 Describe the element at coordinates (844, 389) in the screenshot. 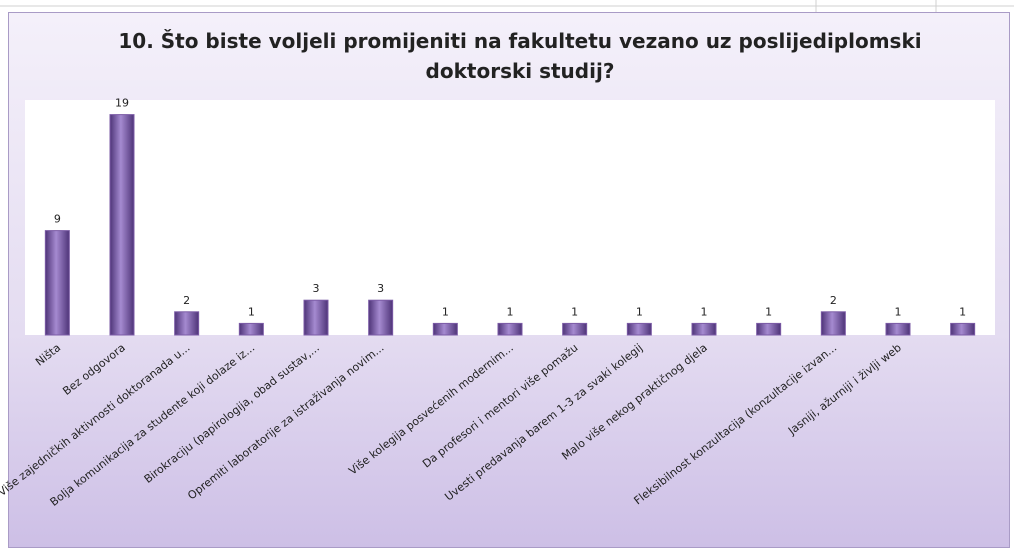

I see `x-tick-label: Jasniji, ažurniji i življi web` at that location.